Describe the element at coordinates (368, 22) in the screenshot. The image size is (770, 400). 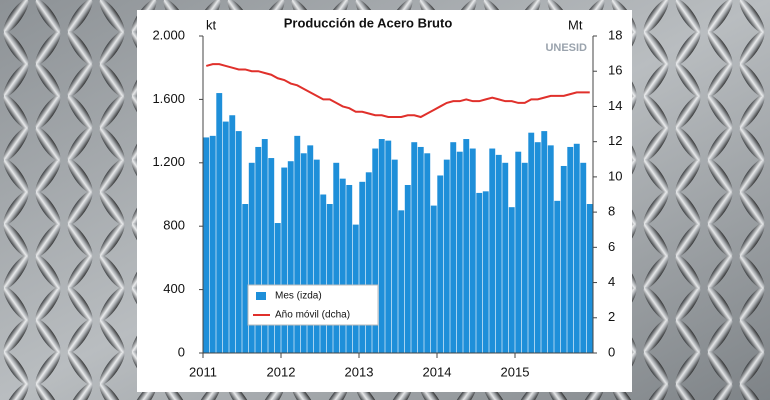
I see `chart-title: Producción de Acero Bruto` at that location.